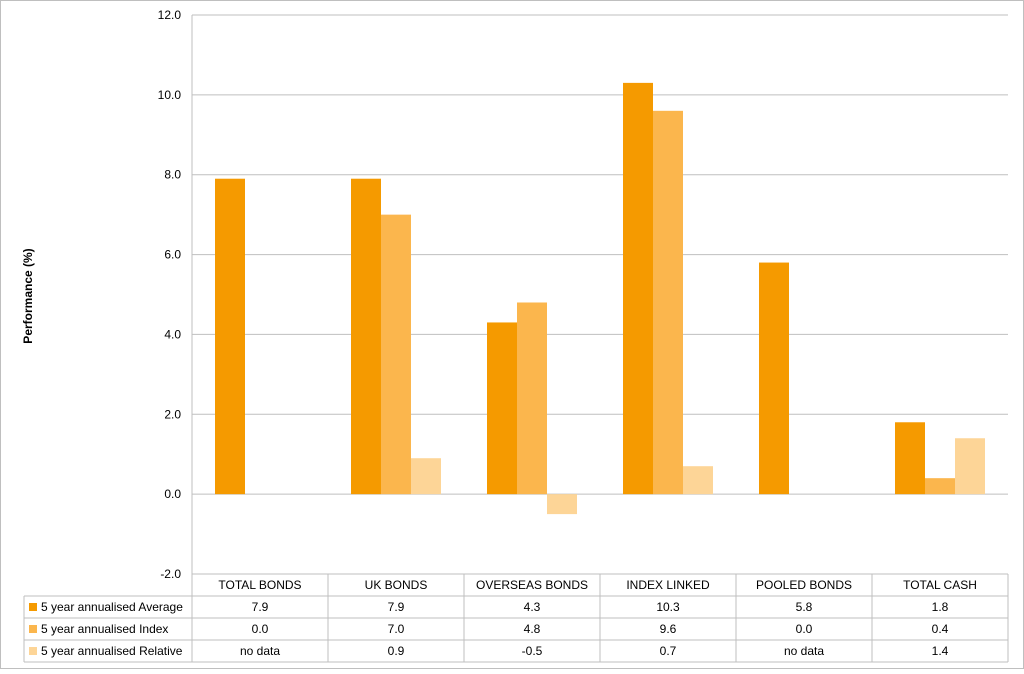 The image size is (1024, 674). Describe the element at coordinates (112, 651) in the screenshot. I see `legend-label: 5 year annualised Relative` at that location.